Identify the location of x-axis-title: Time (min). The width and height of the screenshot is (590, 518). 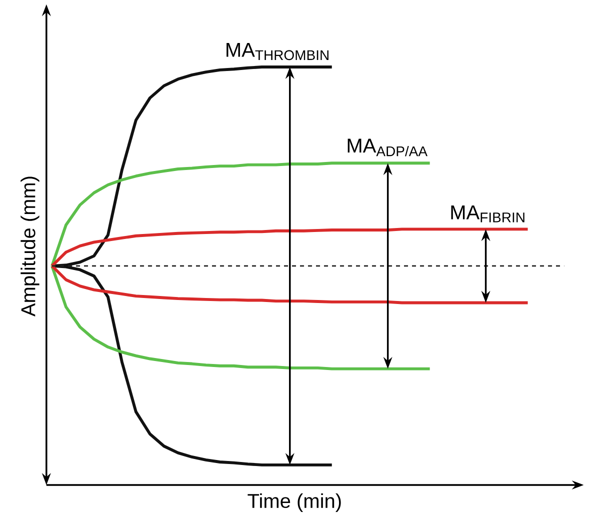
(294, 502).